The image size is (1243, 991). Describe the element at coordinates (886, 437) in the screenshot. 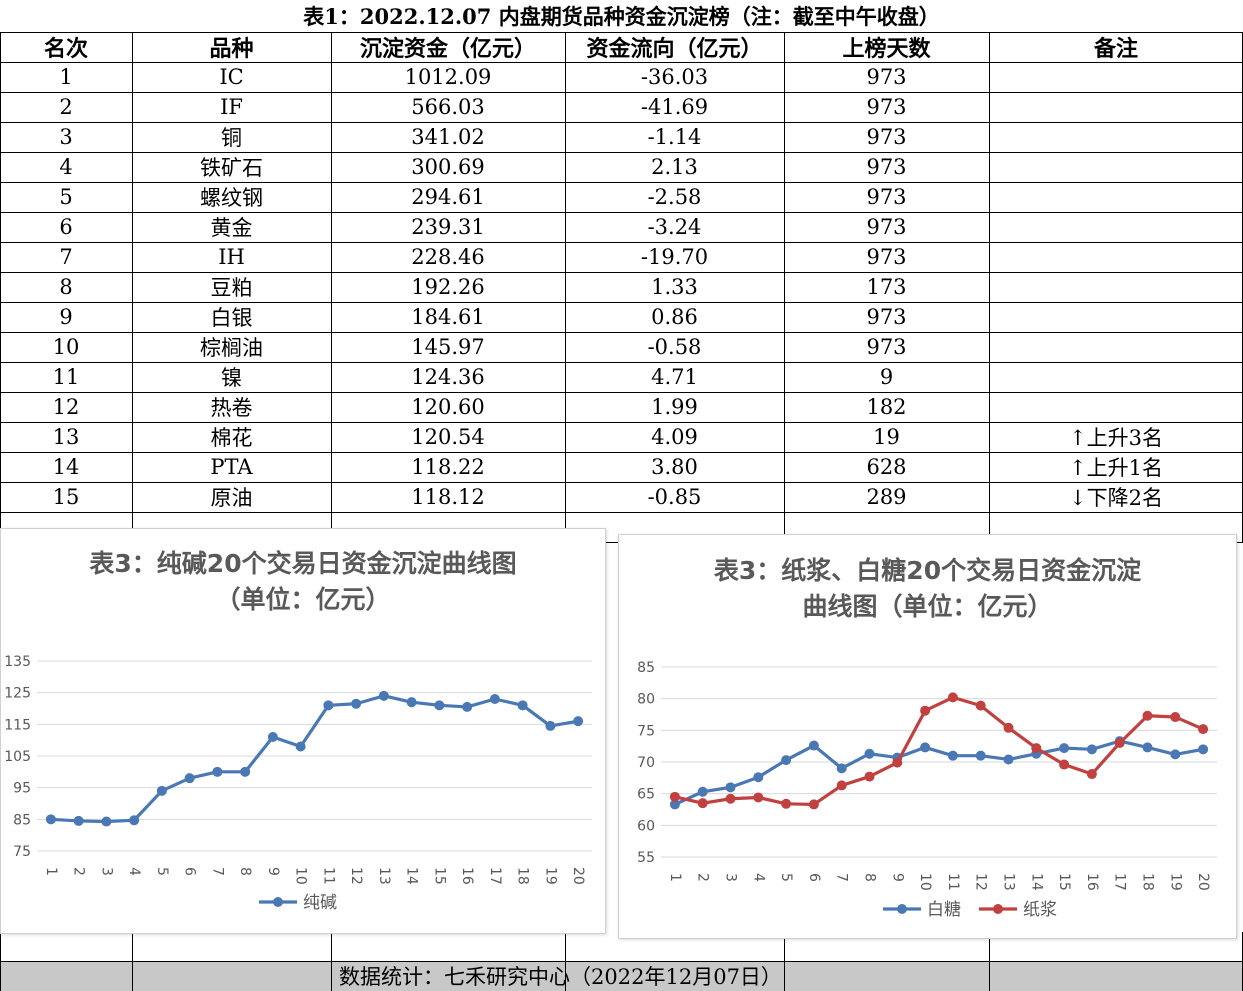

I see `days-cell: 19` at that location.